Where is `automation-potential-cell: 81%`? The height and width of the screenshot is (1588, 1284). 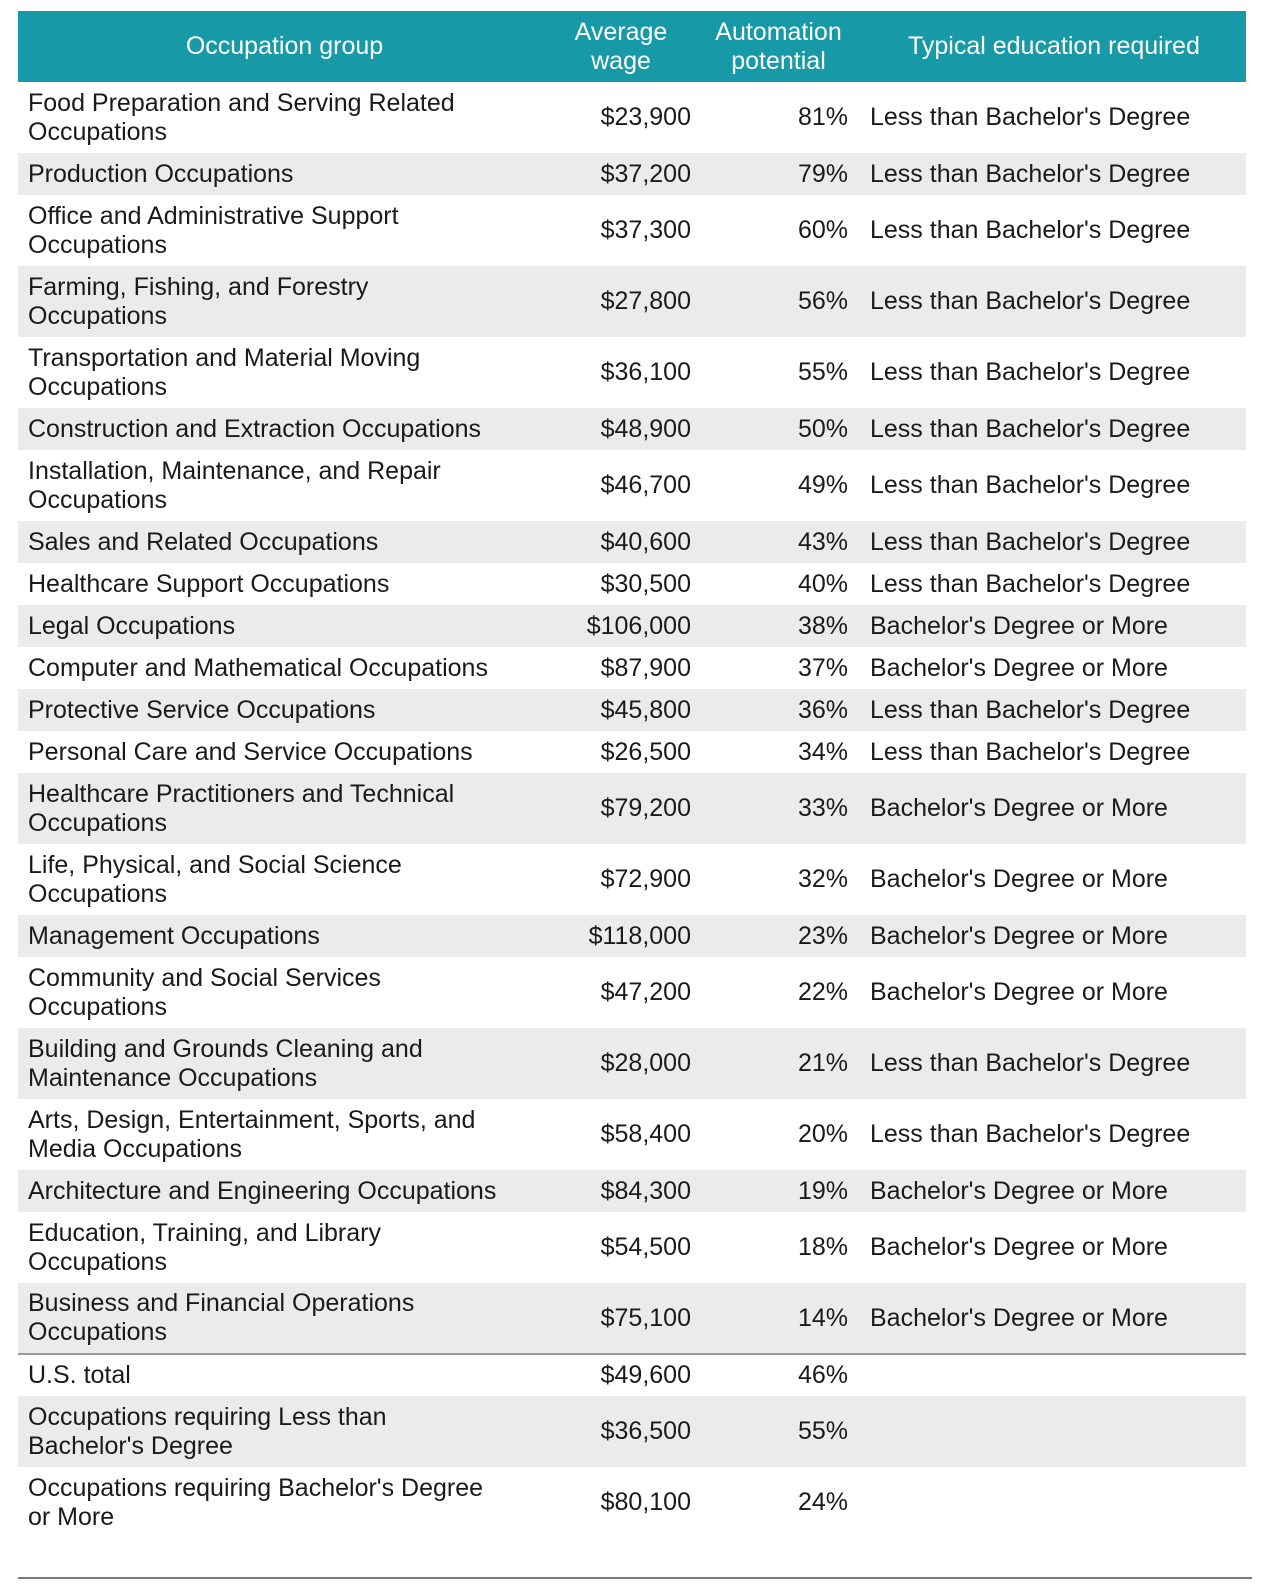
automation-potential-cell: 81% is located at coordinates (822, 117).